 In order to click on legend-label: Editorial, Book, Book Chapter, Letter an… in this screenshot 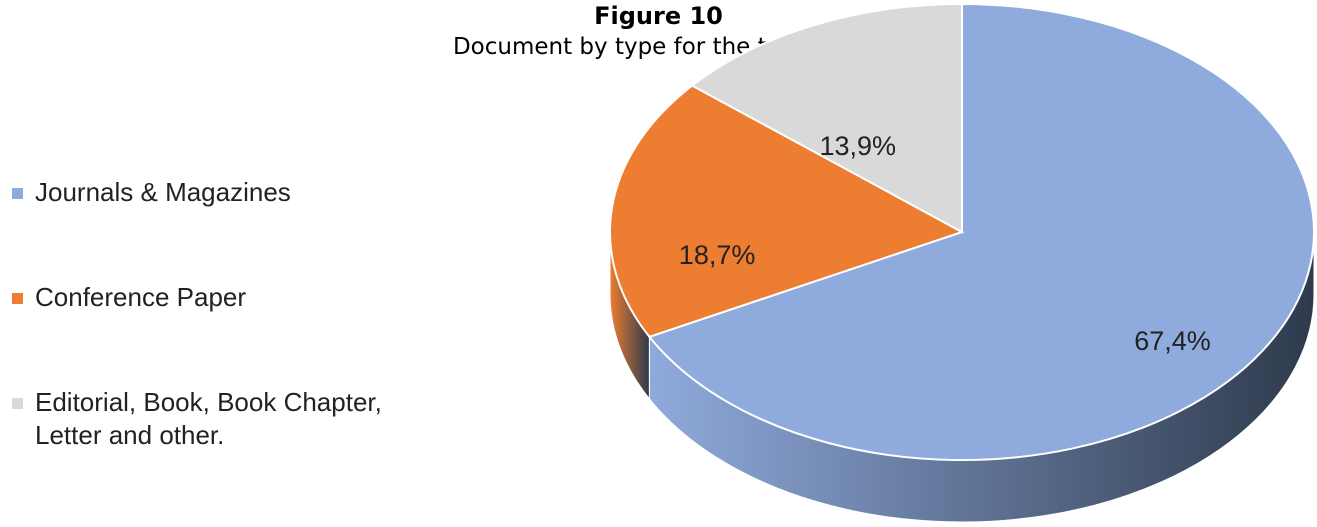, I will do `click(208, 418)`.